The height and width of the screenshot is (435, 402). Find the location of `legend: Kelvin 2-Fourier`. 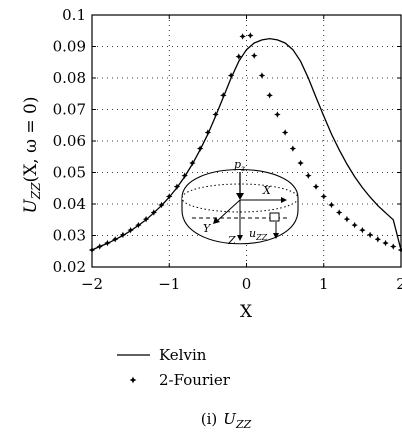

legend: Kelvin 2-Fourier is located at coordinates (174, 367).